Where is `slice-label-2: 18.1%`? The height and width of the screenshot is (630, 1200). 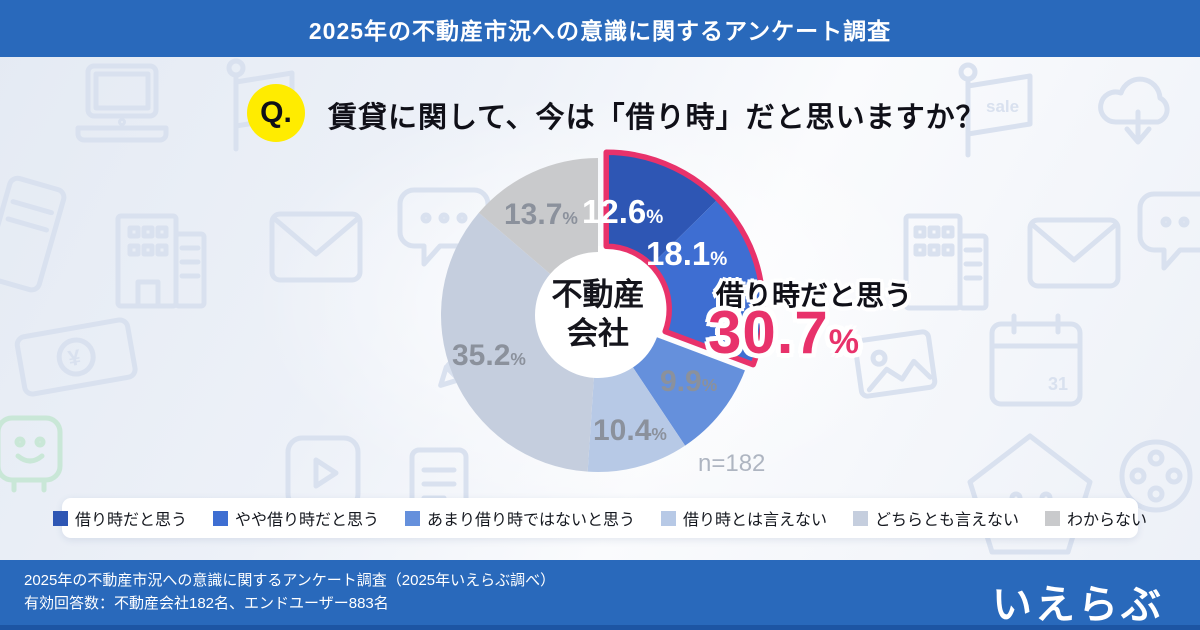 slice-label-2: 18.1% is located at coordinates (687, 253).